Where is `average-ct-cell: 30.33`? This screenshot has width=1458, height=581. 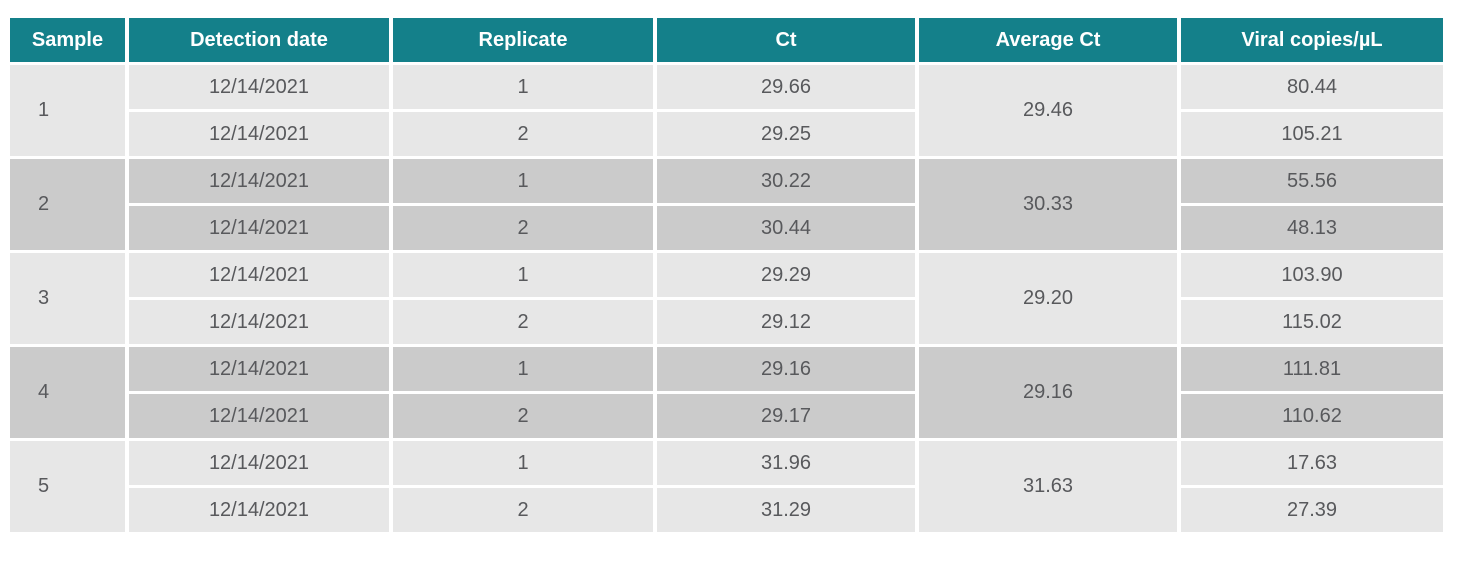
average-ct-cell: 30.33 is located at coordinates (1048, 204).